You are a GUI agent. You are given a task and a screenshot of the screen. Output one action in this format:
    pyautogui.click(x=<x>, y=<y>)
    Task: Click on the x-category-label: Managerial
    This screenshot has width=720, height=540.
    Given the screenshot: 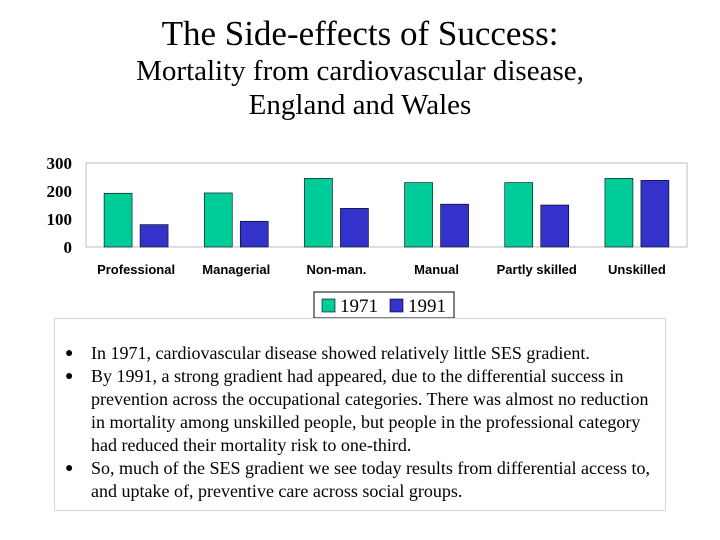 What is the action you would take?
    pyautogui.click(x=236, y=269)
    